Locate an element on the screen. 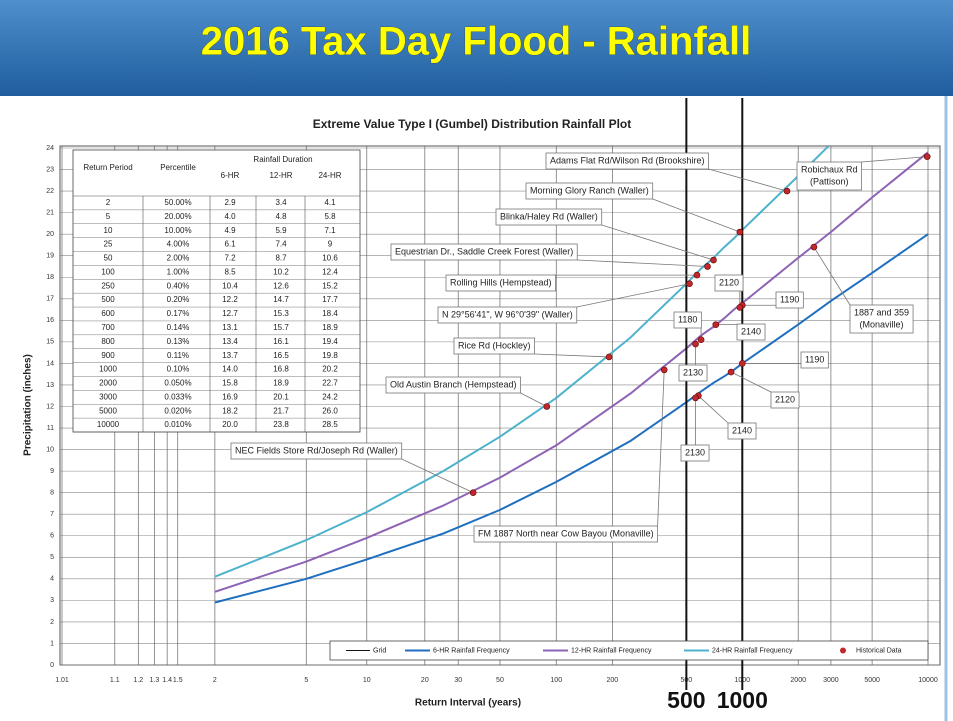 Image resolution: width=953 pixels, height=721 pixels. legend-label: Grid is located at coordinates (379, 650).